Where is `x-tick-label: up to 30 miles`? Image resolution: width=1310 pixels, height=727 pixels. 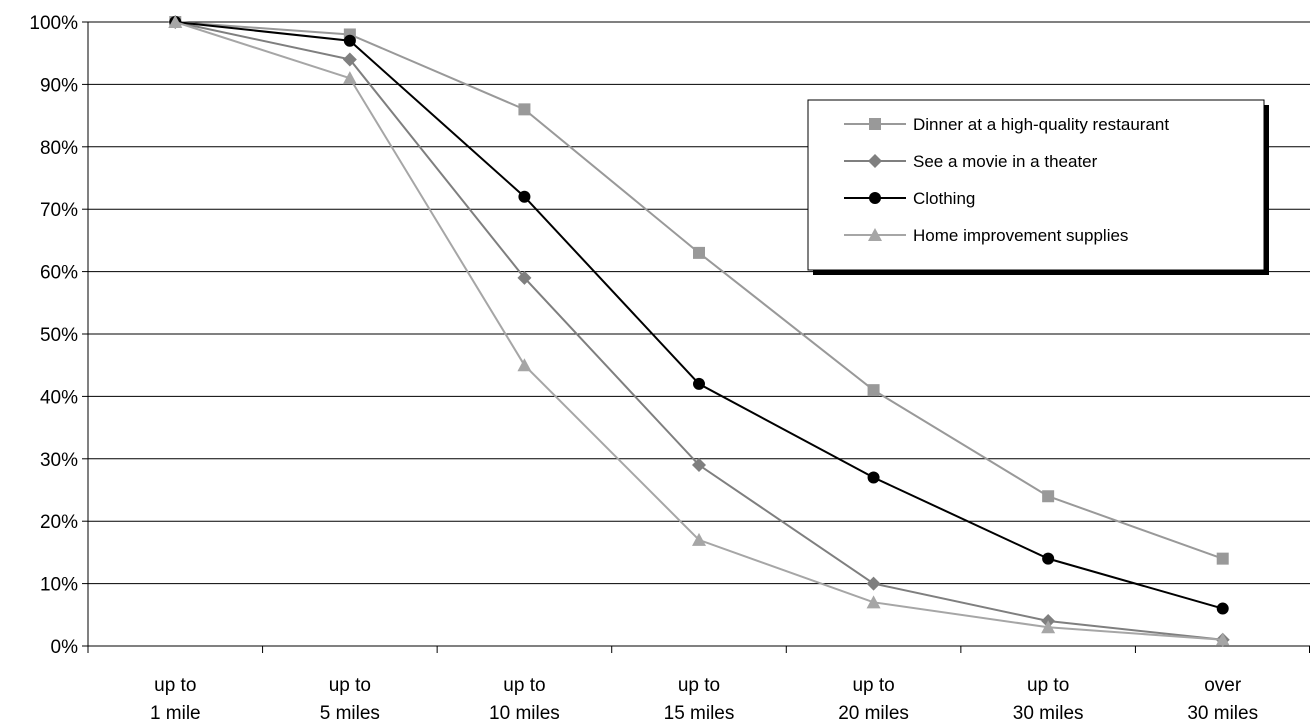 x-tick-label: up to 30 miles is located at coordinates (1048, 699).